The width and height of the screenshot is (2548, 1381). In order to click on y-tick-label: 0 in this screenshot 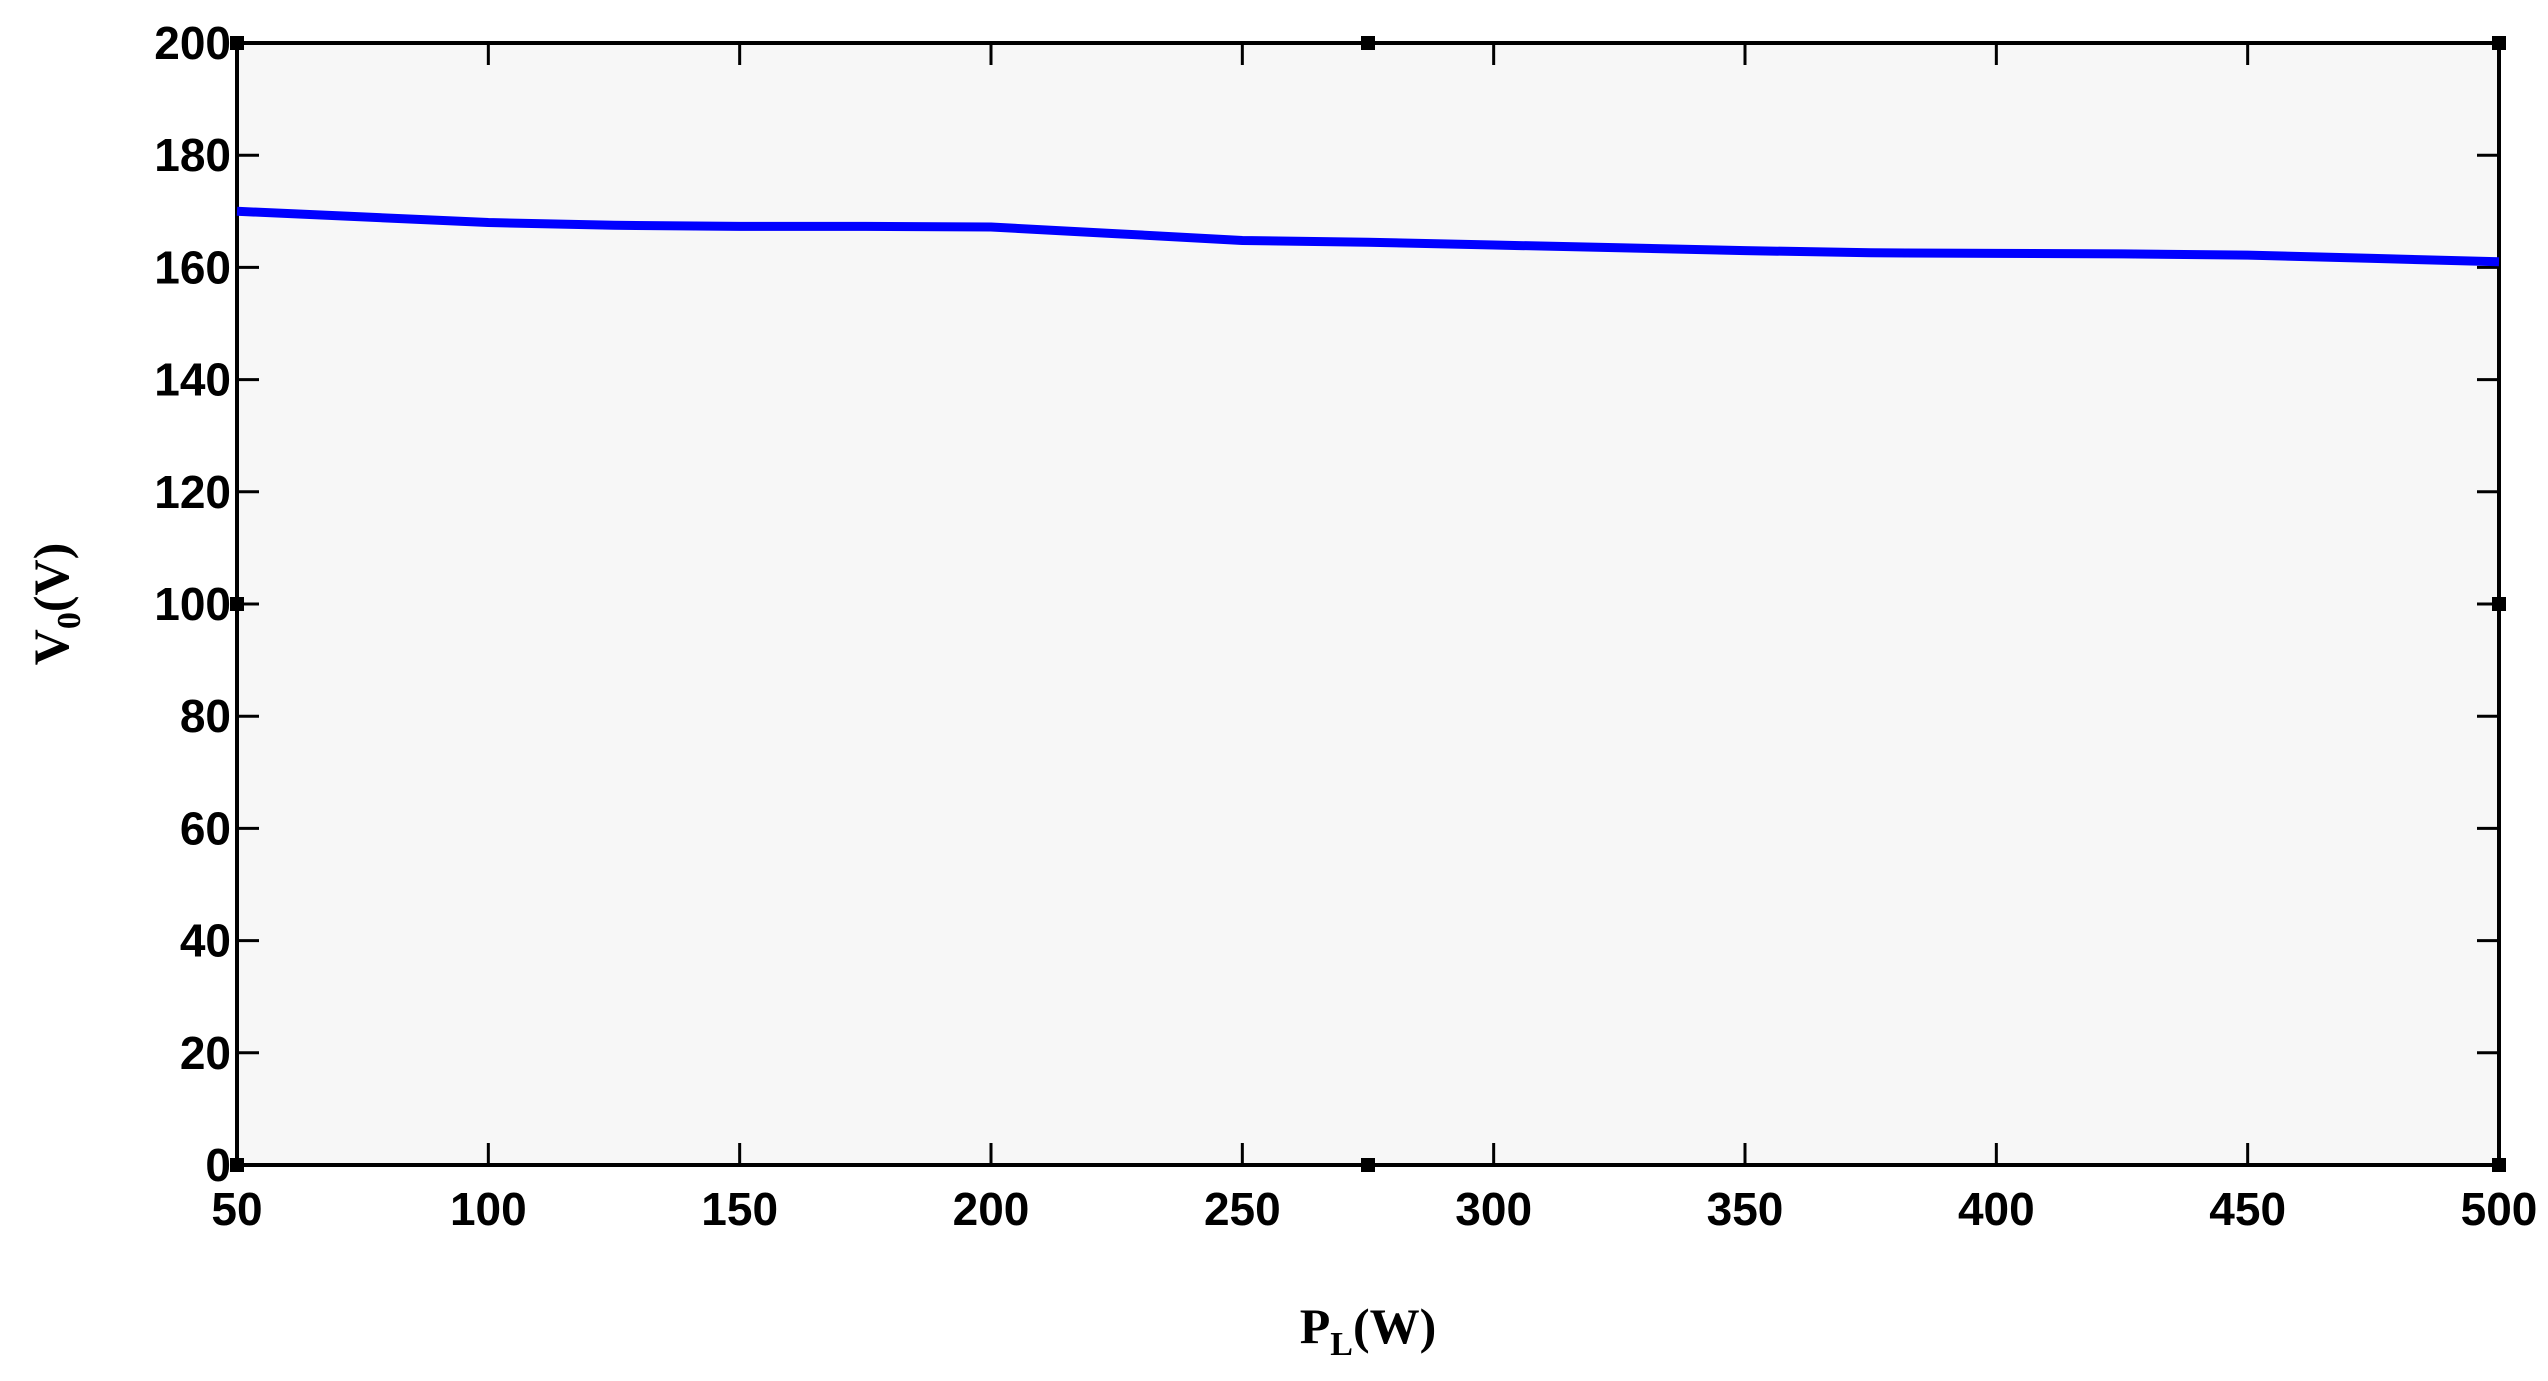, I will do `click(218, 1165)`.